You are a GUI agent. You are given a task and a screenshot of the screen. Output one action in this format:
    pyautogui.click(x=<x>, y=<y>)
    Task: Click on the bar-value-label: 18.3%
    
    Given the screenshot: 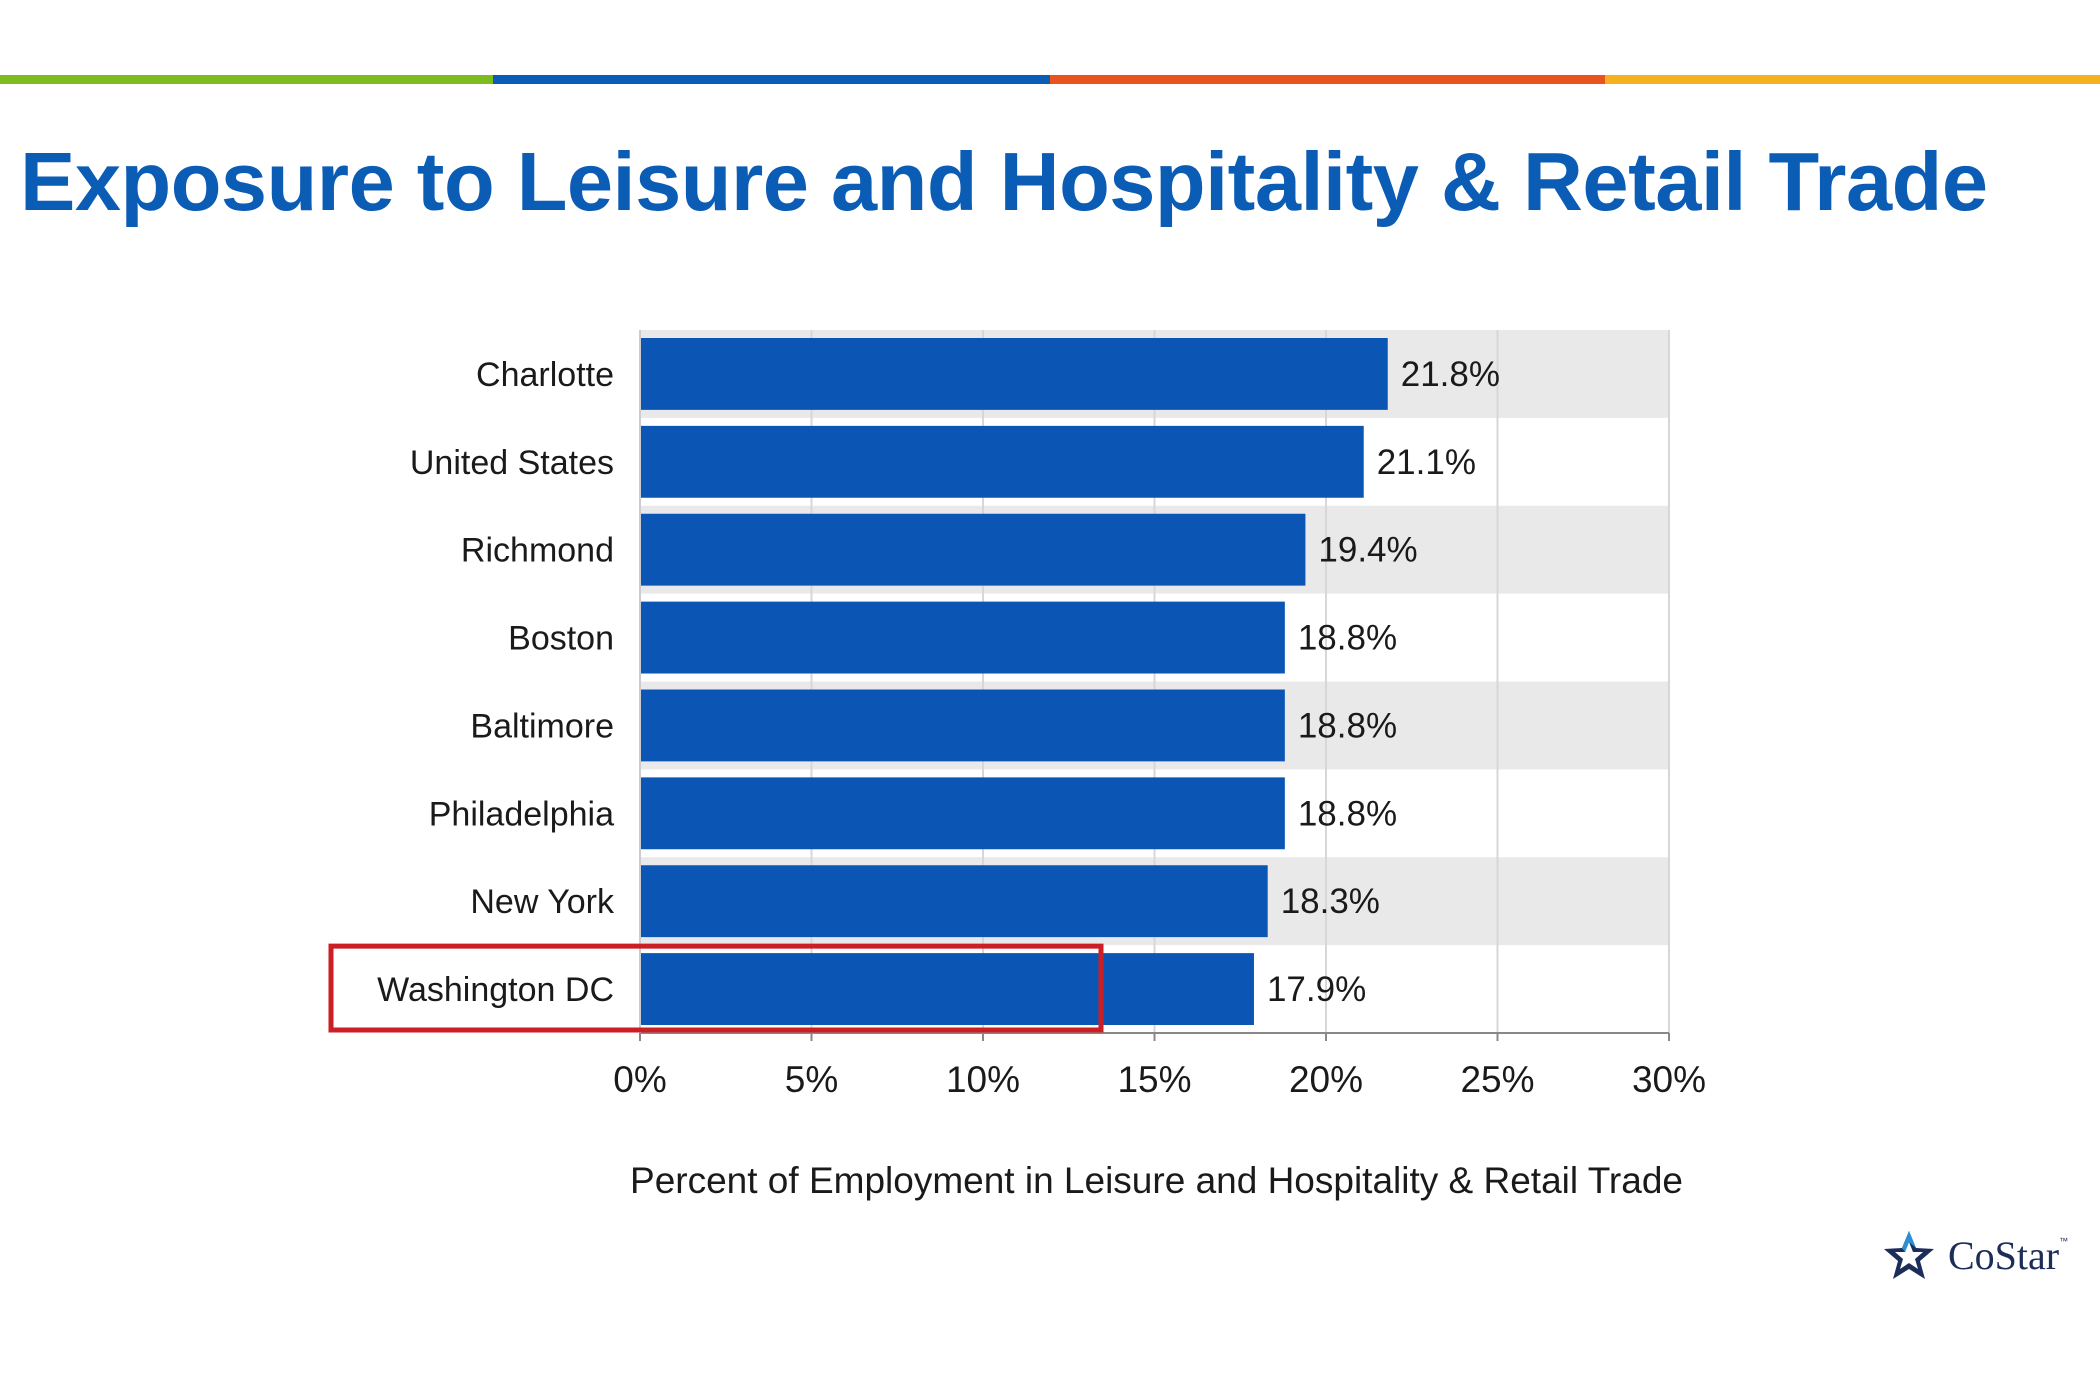 What is the action you would take?
    pyautogui.click(x=1330, y=901)
    